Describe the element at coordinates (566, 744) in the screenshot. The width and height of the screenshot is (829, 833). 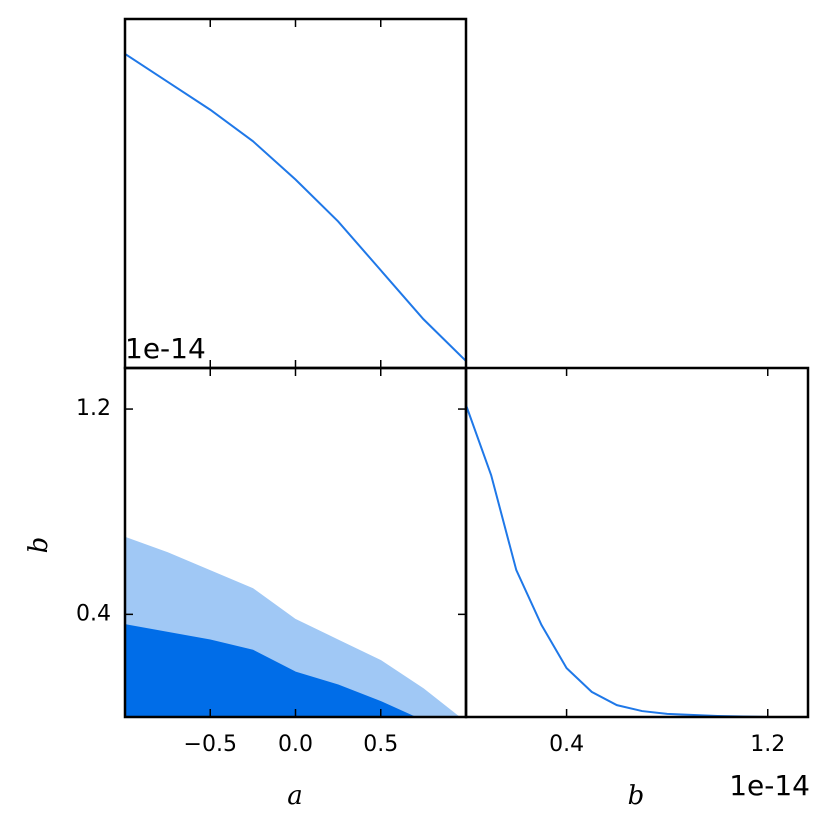
I see `x-tick-label: 0.4` at that location.